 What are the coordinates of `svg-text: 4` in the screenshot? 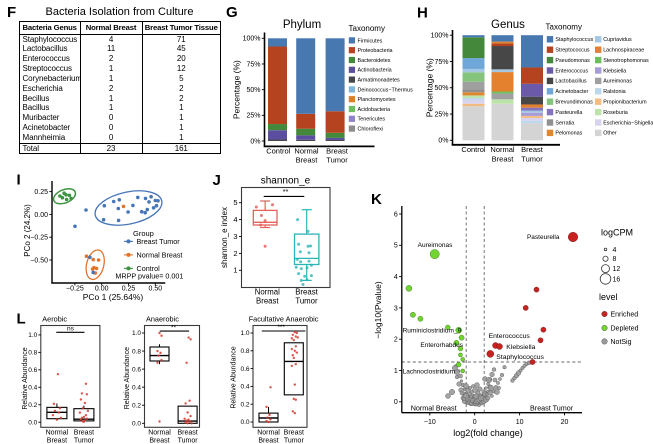 It's located at (396, 277).